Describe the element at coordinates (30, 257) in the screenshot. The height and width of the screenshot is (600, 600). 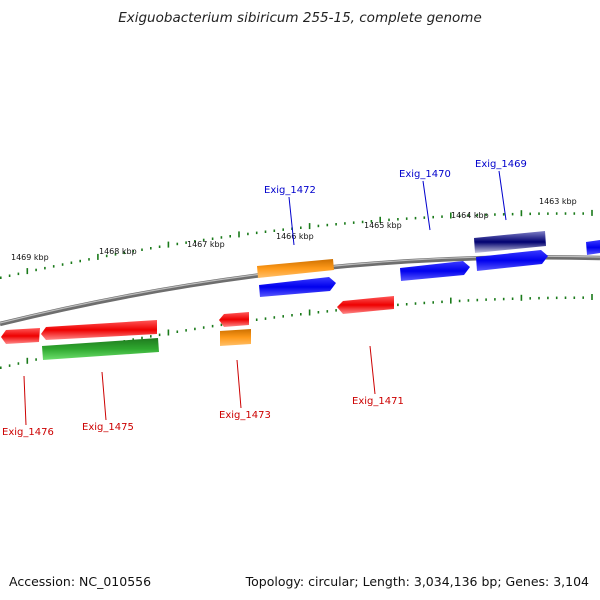
I see `tick-label: 1469 kbp` at that location.